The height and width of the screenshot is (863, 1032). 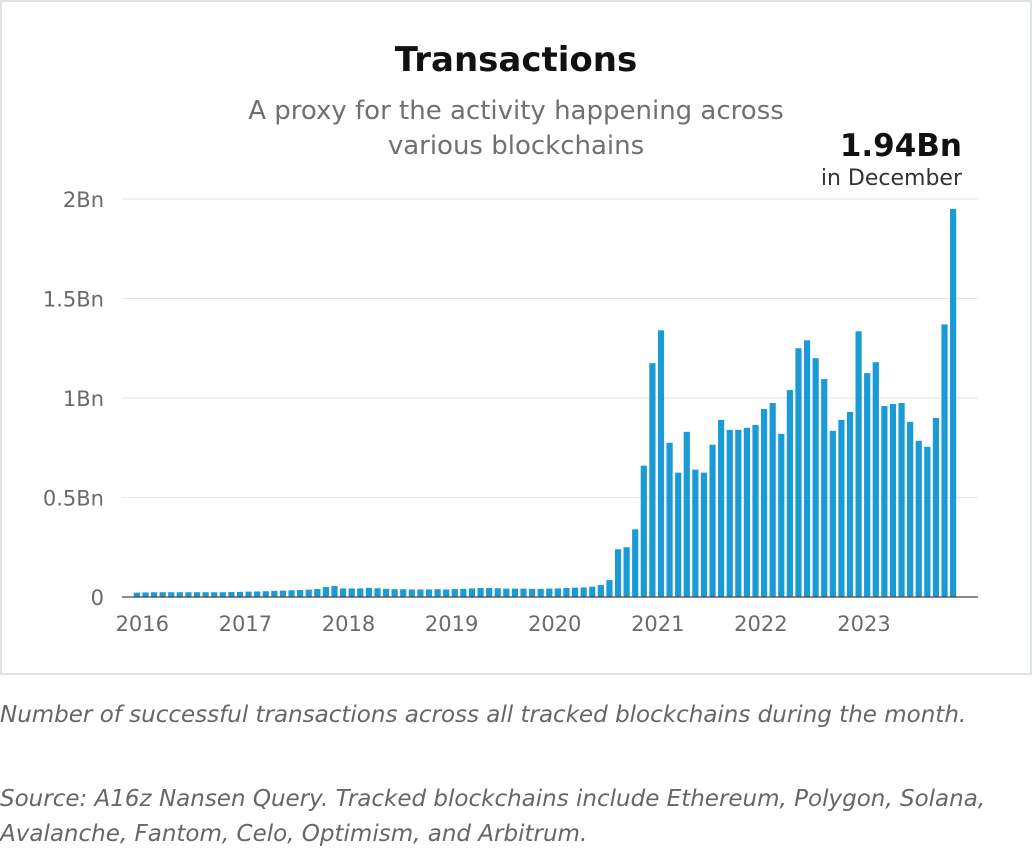 What do you see at coordinates (245, 624) in the screenshot?
I see `x-tick-label: 2017` at bounding box center [245, 624].